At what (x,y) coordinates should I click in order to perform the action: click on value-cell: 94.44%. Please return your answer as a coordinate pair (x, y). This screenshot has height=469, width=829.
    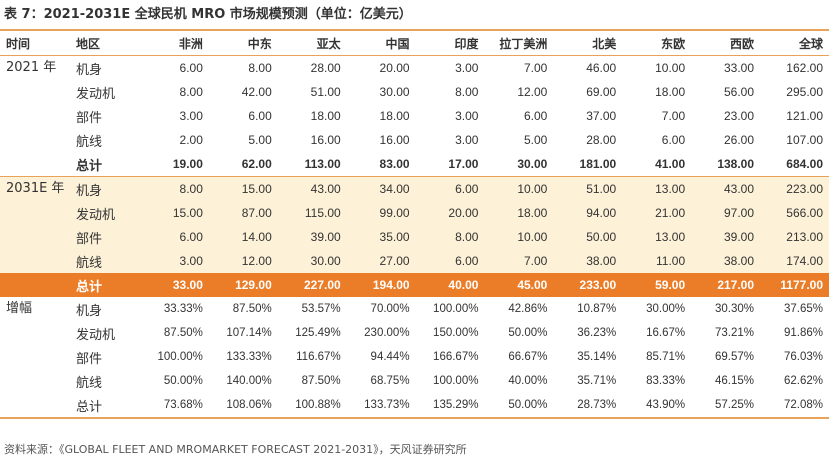
    Looking at the image, I should click on (390, 357).